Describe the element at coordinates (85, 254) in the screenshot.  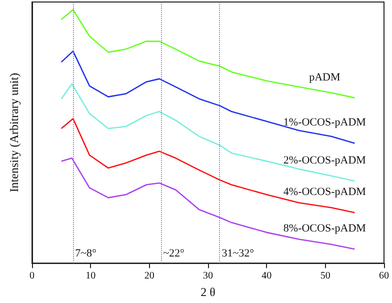
I see `ref-line-label: 7~8°` at that location.